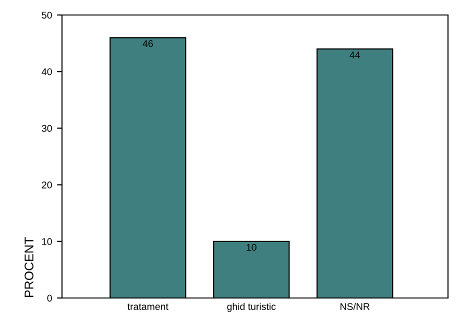  What do you see at coordinates (355, 55) in the screenshot?
I see `data-label: 44` at bounding box center [355, 55].